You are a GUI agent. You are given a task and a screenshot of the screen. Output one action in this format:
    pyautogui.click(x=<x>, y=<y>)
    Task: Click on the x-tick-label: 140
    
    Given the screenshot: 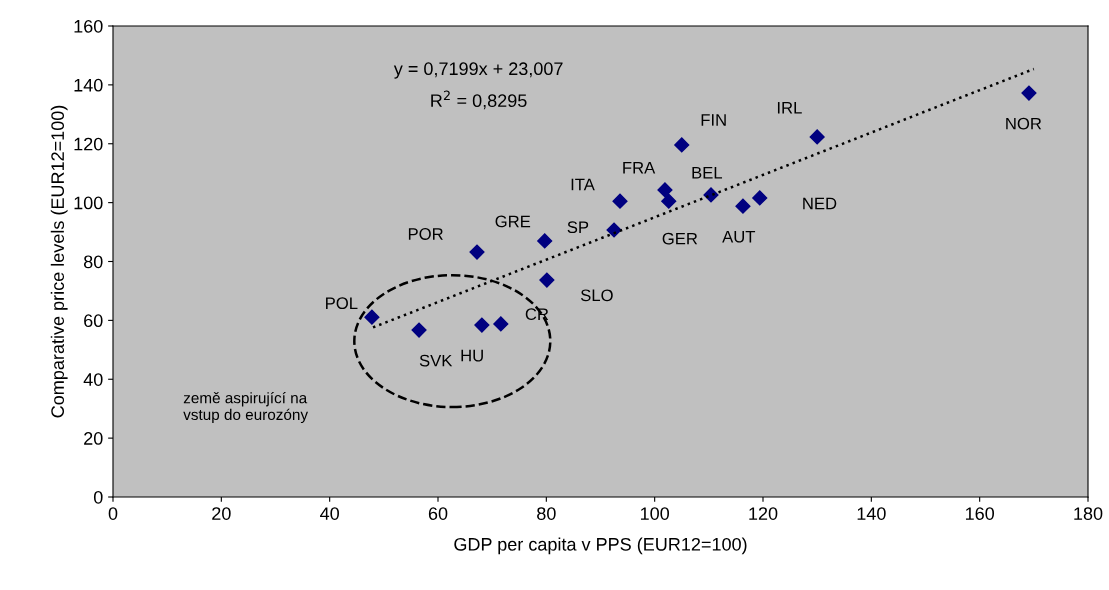 What is the action you would take?
    pyautogui.click(x=871, y=513)
    